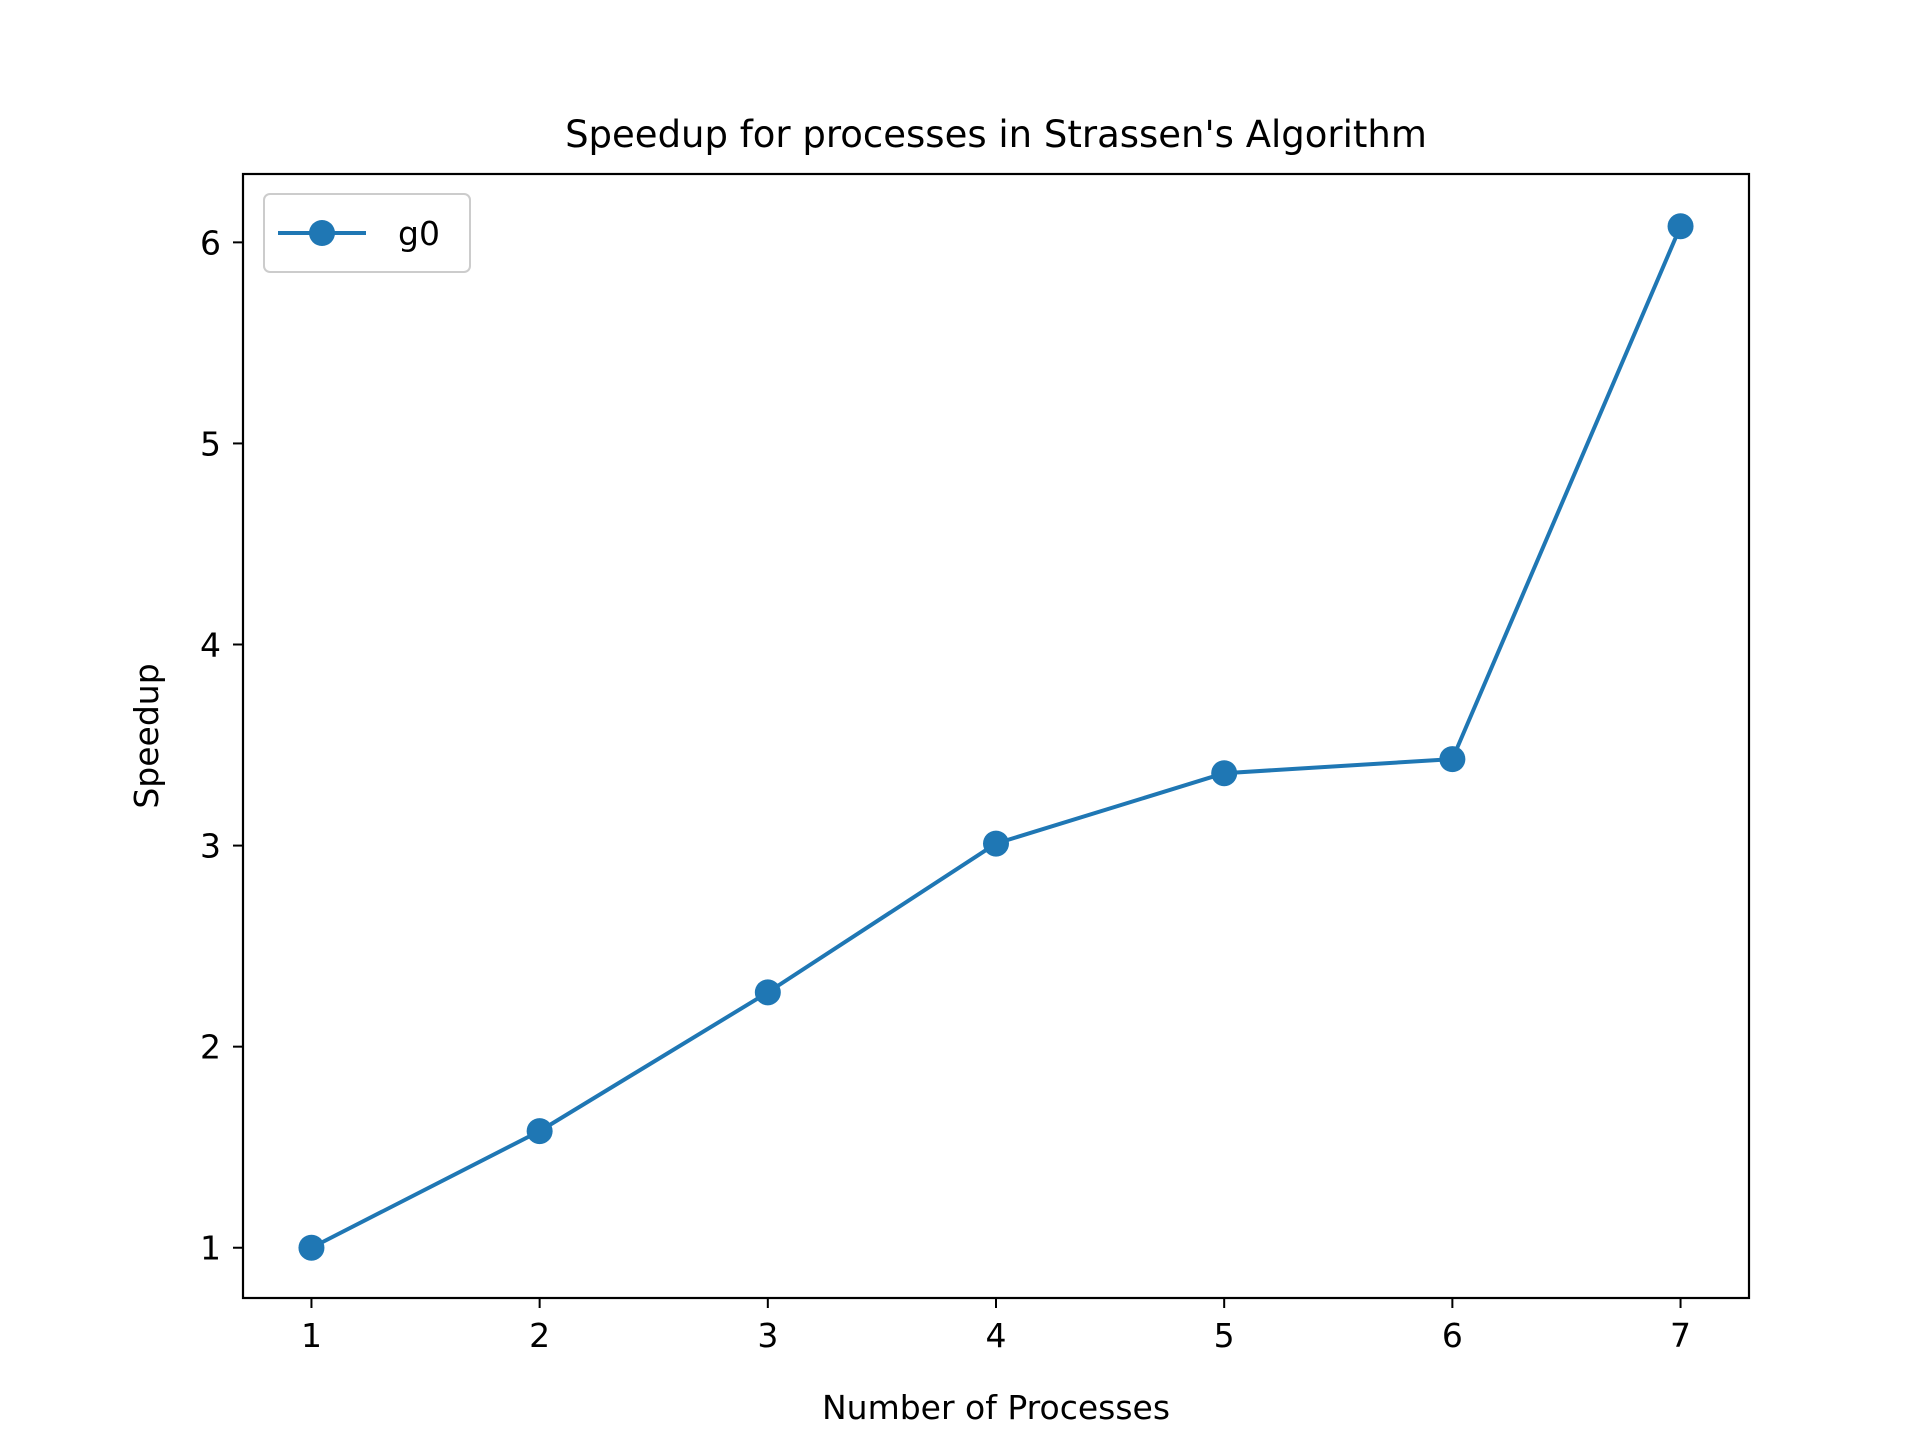 This screenshot has width=1920, height=1444. I want to click on y-tick-label: 2, so click(210, 1047).